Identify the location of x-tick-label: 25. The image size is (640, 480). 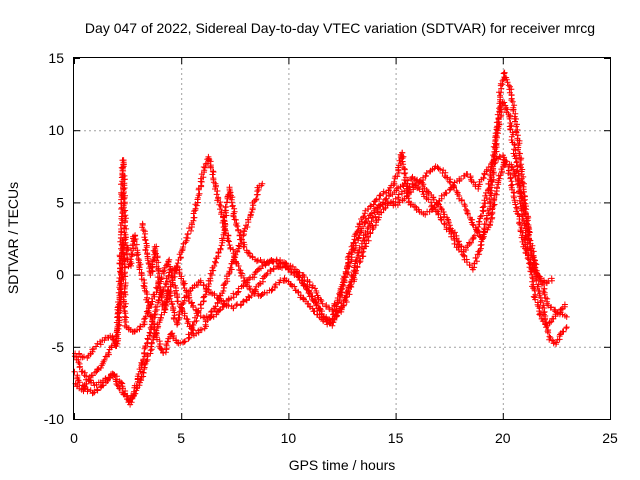
(610, 438).